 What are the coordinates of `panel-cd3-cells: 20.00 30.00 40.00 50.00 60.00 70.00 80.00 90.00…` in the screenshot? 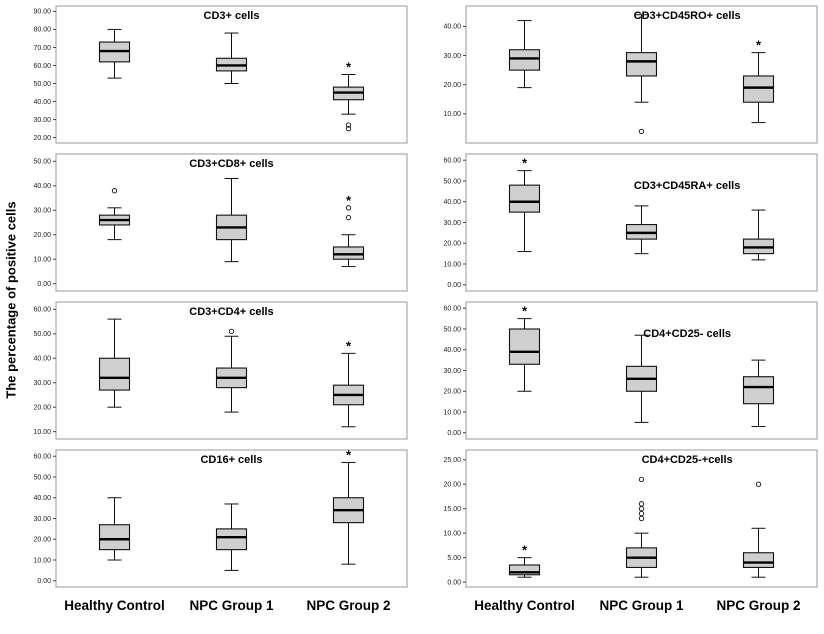 It's located at (217, 75).